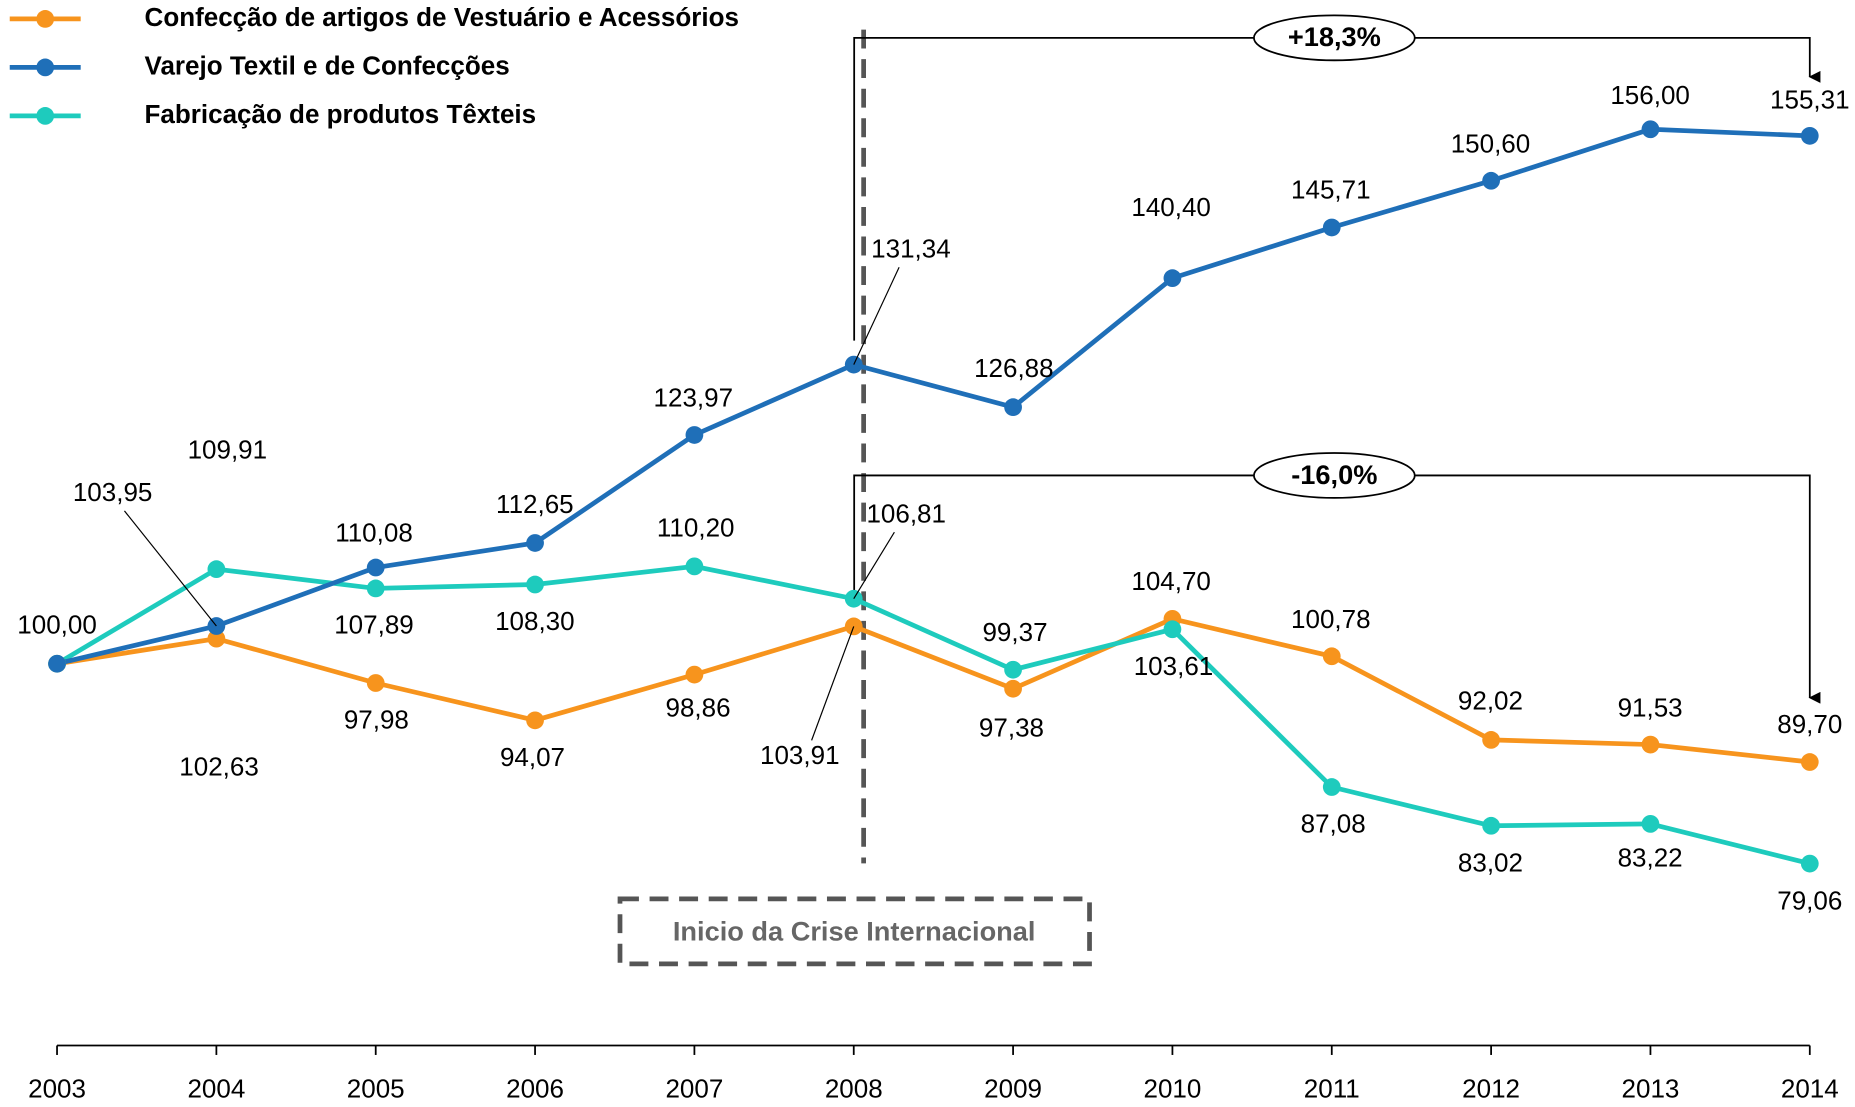 The image size is (1855, 1107). What do you see at coordinates (535, 621) in the screenshot?
I see `data-label: 108,30` at bounding box center [535, 621].